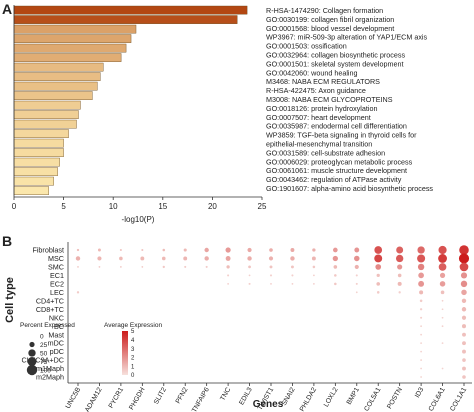  What do you see at coordinates (330, 19) in the screenshot?
I see `term-label: GO:0030199: collagen fibril organization` at bounding box center [330, 19].